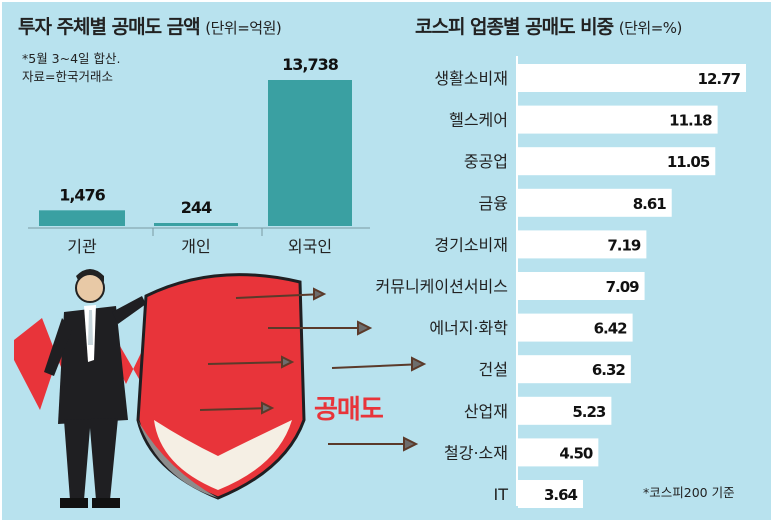 The image size is (773, 522). What do you see at coordinates (576, 453) in the screenshot?
I see `right-bar-value-label: 4.50` at bounding box center [576, 453].